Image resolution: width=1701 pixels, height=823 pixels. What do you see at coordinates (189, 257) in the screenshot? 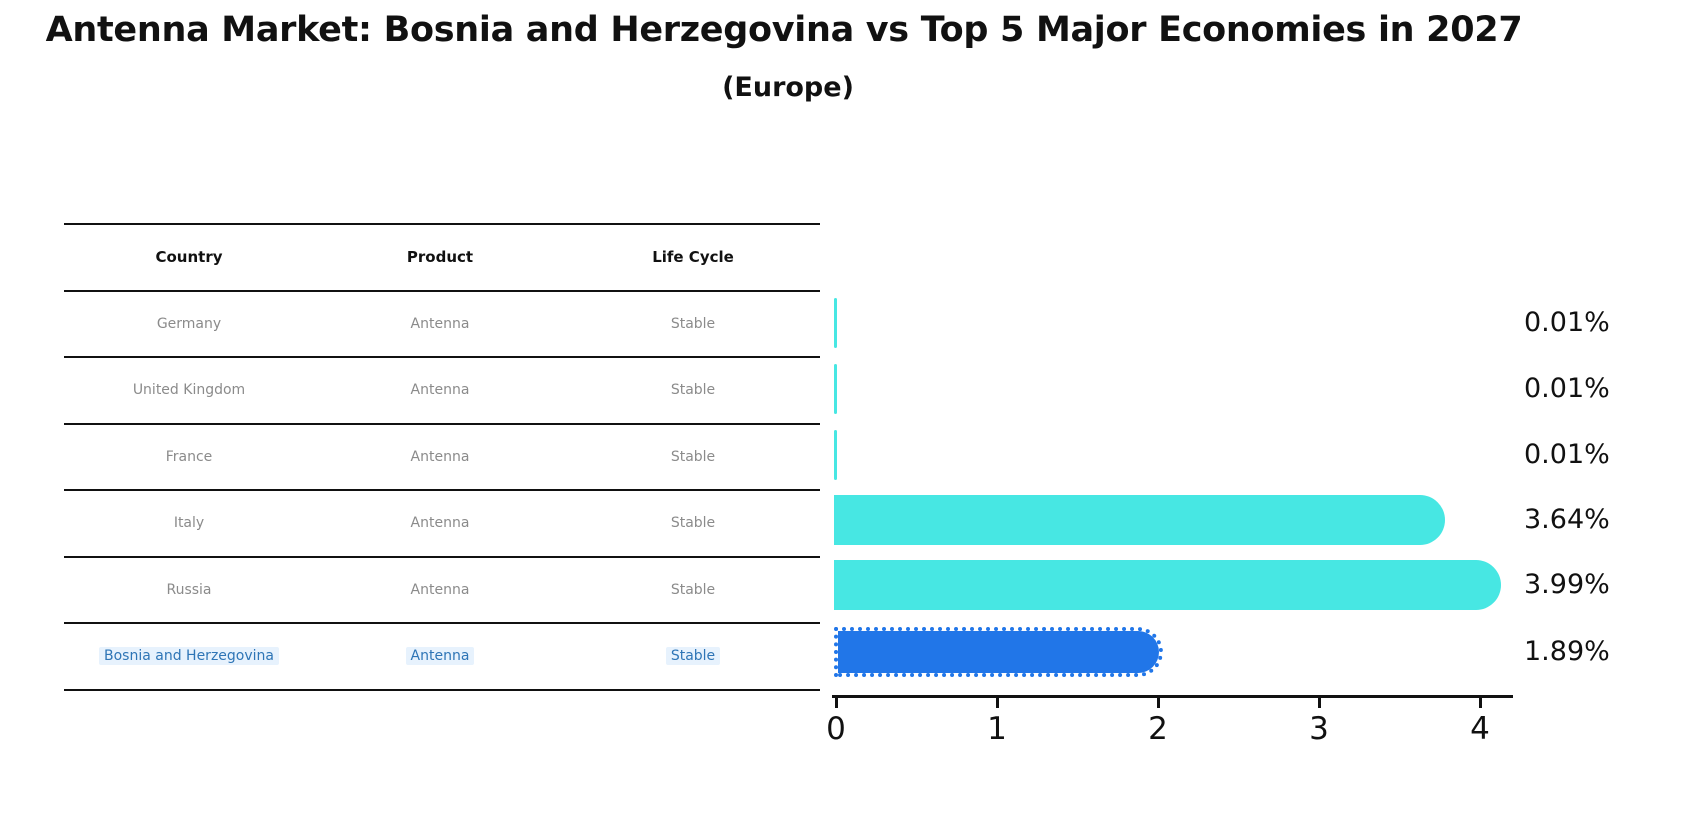
I see `column-header-country: Country` at bounding box center [189, 257].